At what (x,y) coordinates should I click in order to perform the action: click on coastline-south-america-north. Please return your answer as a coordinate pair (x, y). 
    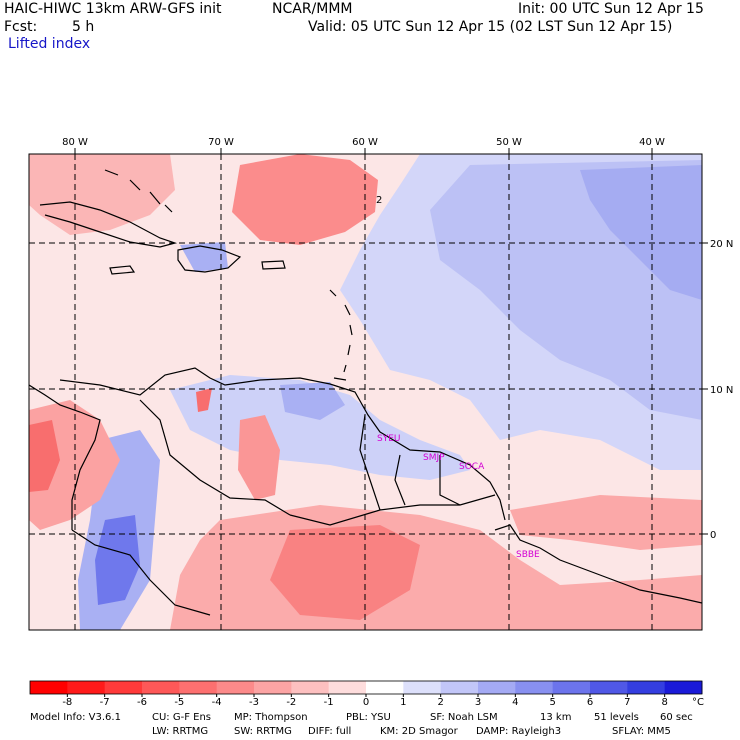
    Looking at the image, I should click on (282, 444).